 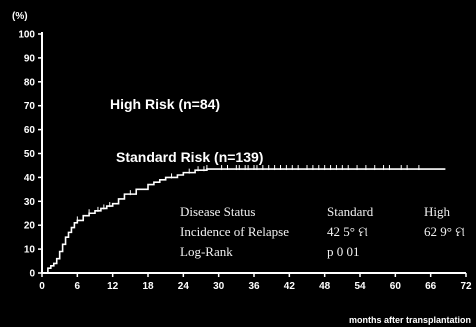 What do you see at coordinates (184, 286) in the screenshot?
I see `x-tick-label: 24` at bounding box center [184, 286].